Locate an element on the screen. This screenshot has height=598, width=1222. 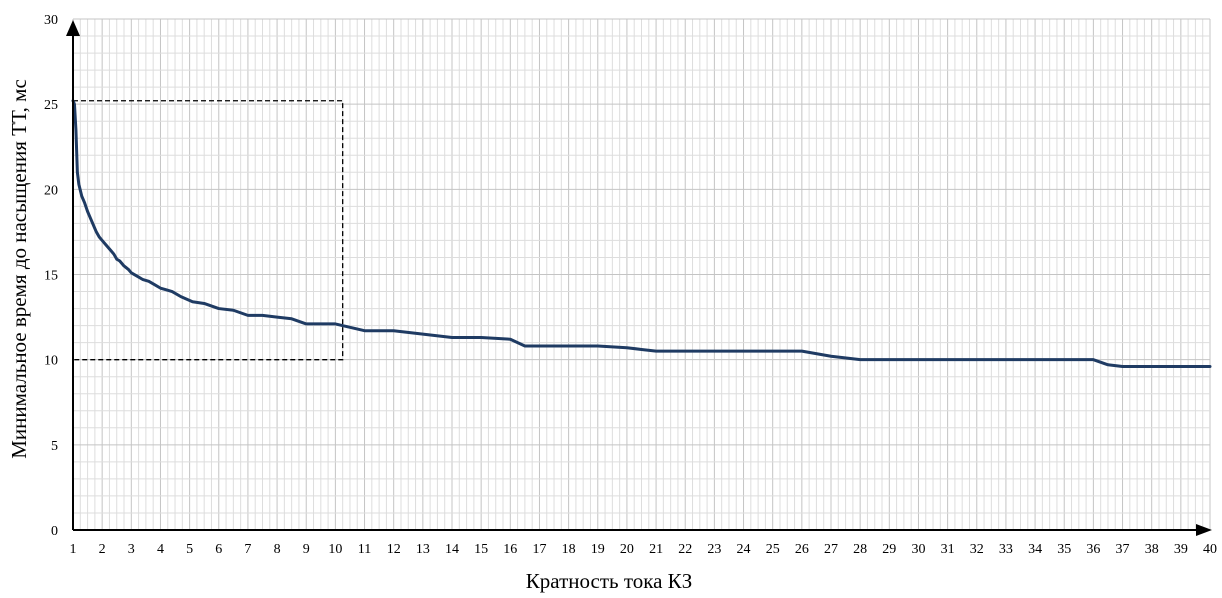
x-tick-label: 10 is located at coordinates (335, 549).